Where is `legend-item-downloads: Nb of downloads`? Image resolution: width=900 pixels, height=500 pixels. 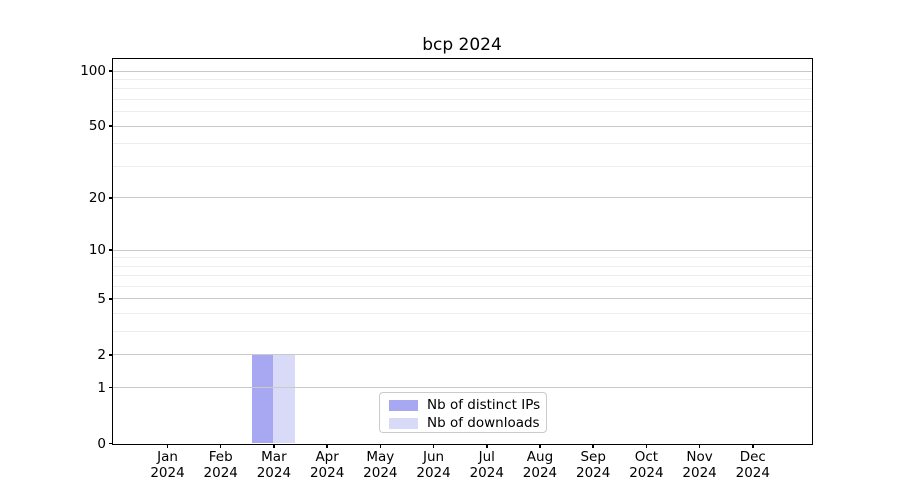
legend-item-downloads: Nb of downloads is located at coordinates (464, 423).